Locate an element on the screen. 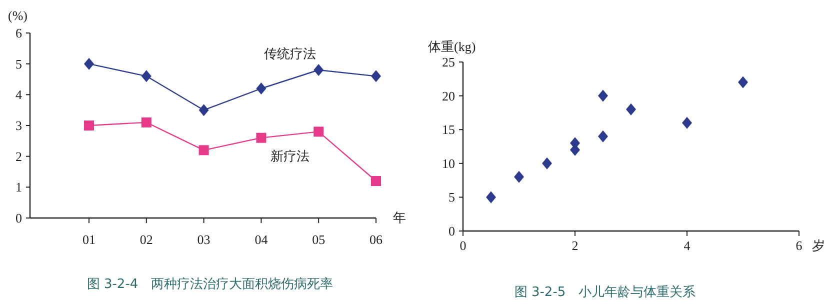  y-tick-label: 0 is located at coordinates (19, 218).